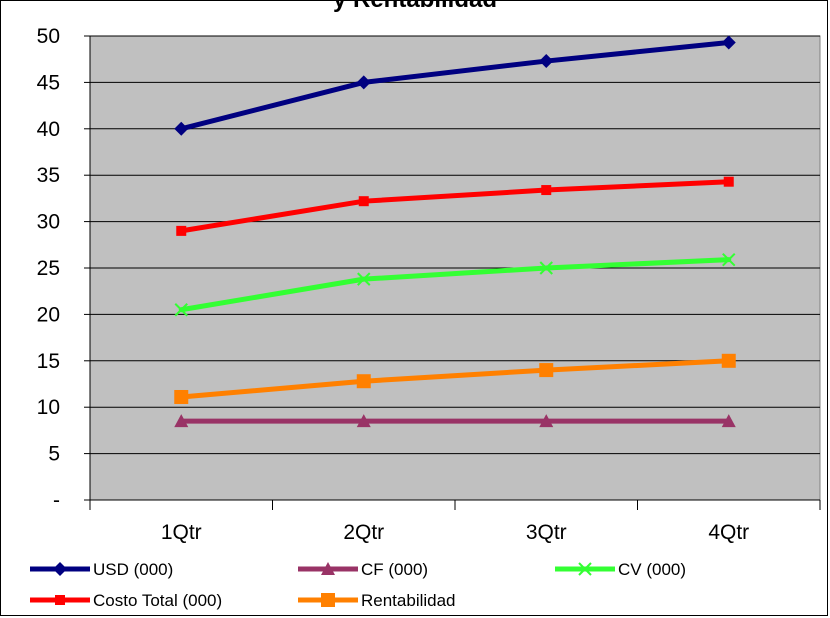  What do you see at coordinates (133, 569) in the screenshot?
I see `legend-label: USD (000)` at bounding box center [133, 569].